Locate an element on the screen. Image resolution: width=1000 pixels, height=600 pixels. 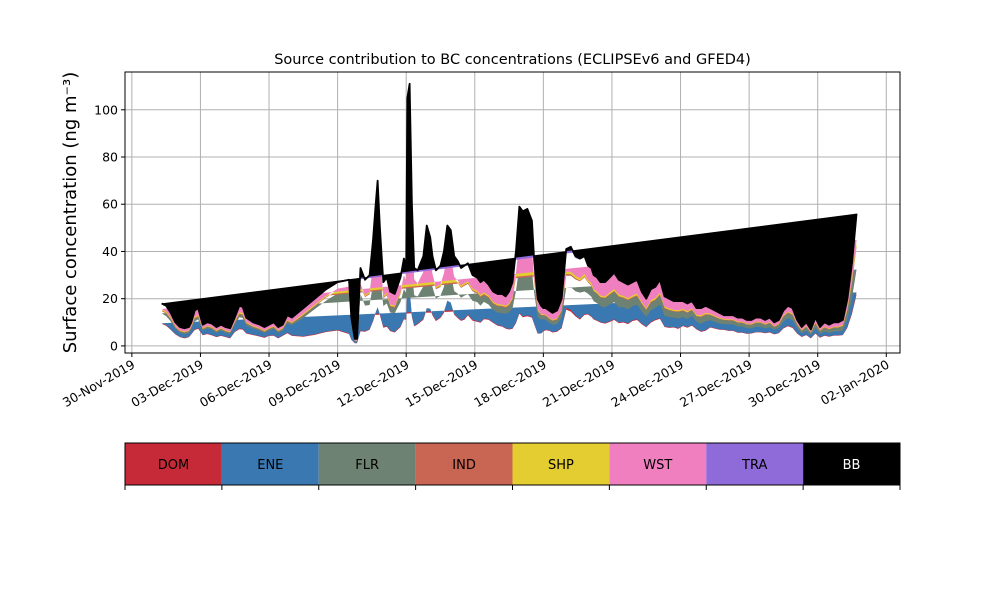
y-tick-label-3: 60 is located at coordinates (110, 204).